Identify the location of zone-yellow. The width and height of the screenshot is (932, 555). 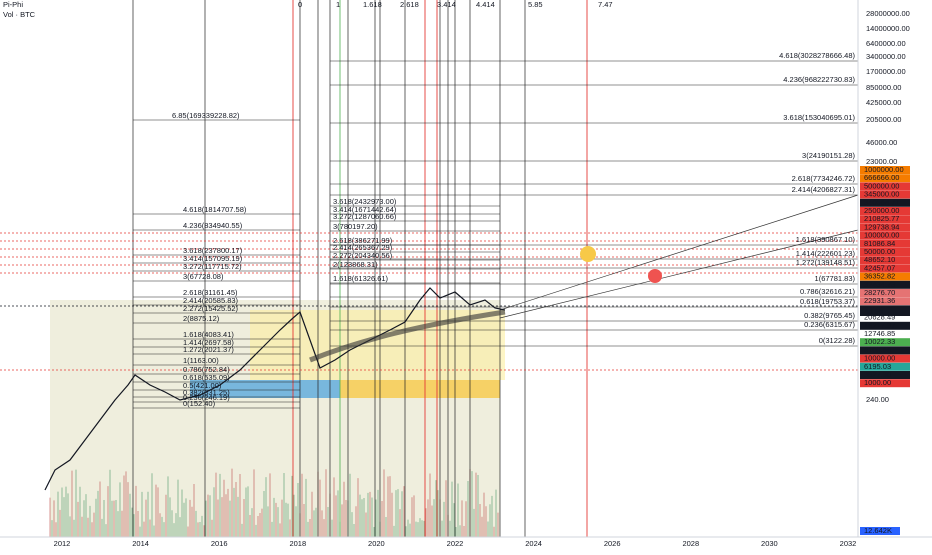
(420, 389).